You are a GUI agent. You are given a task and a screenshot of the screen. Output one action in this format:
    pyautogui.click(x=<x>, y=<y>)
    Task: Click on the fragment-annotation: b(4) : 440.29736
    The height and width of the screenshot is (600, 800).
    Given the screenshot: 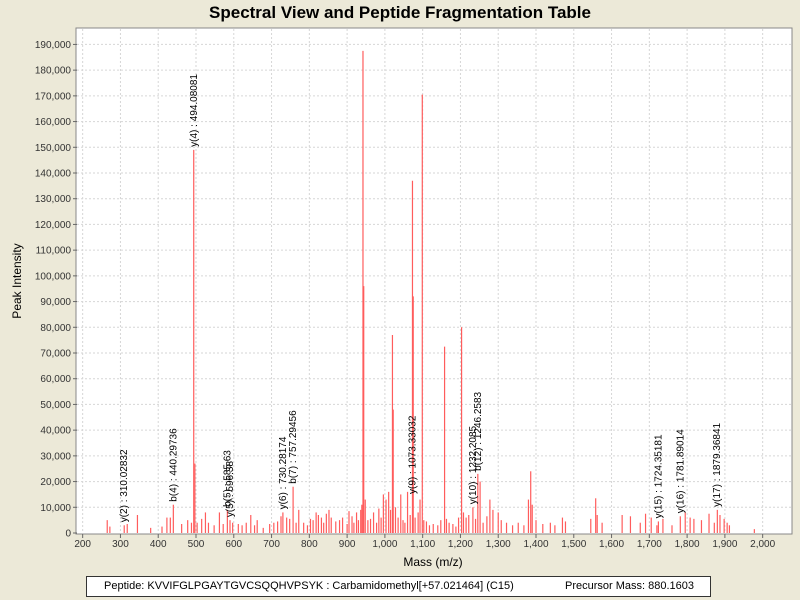 What is the action you would take?
    pyautogui.click(x=173, y=465)
    